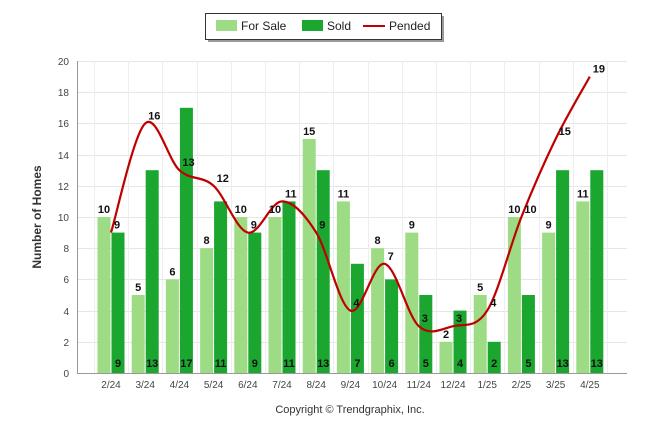 The height and width of the screenshot is (434, 646). Describe the element at coordinates (530, 210) in the screenshot. I see `data-label-pended: 10` at that location.